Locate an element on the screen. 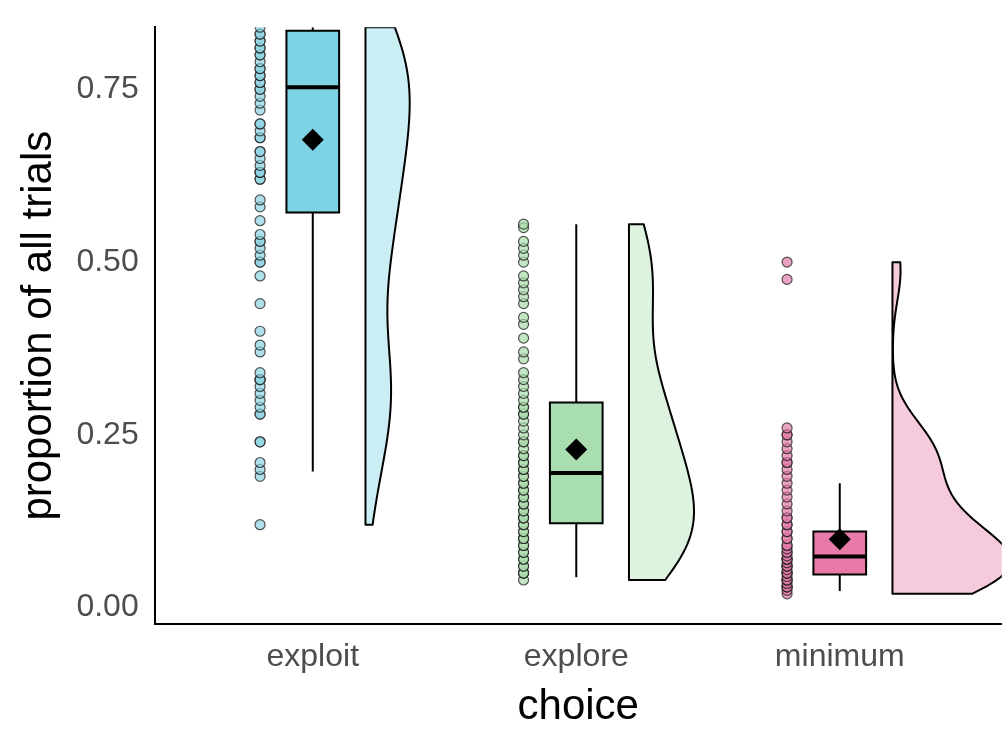 The width and height of the screenshot is (1008, 747). y-tick-label: 0.00 is located at coordinates (107, 605).